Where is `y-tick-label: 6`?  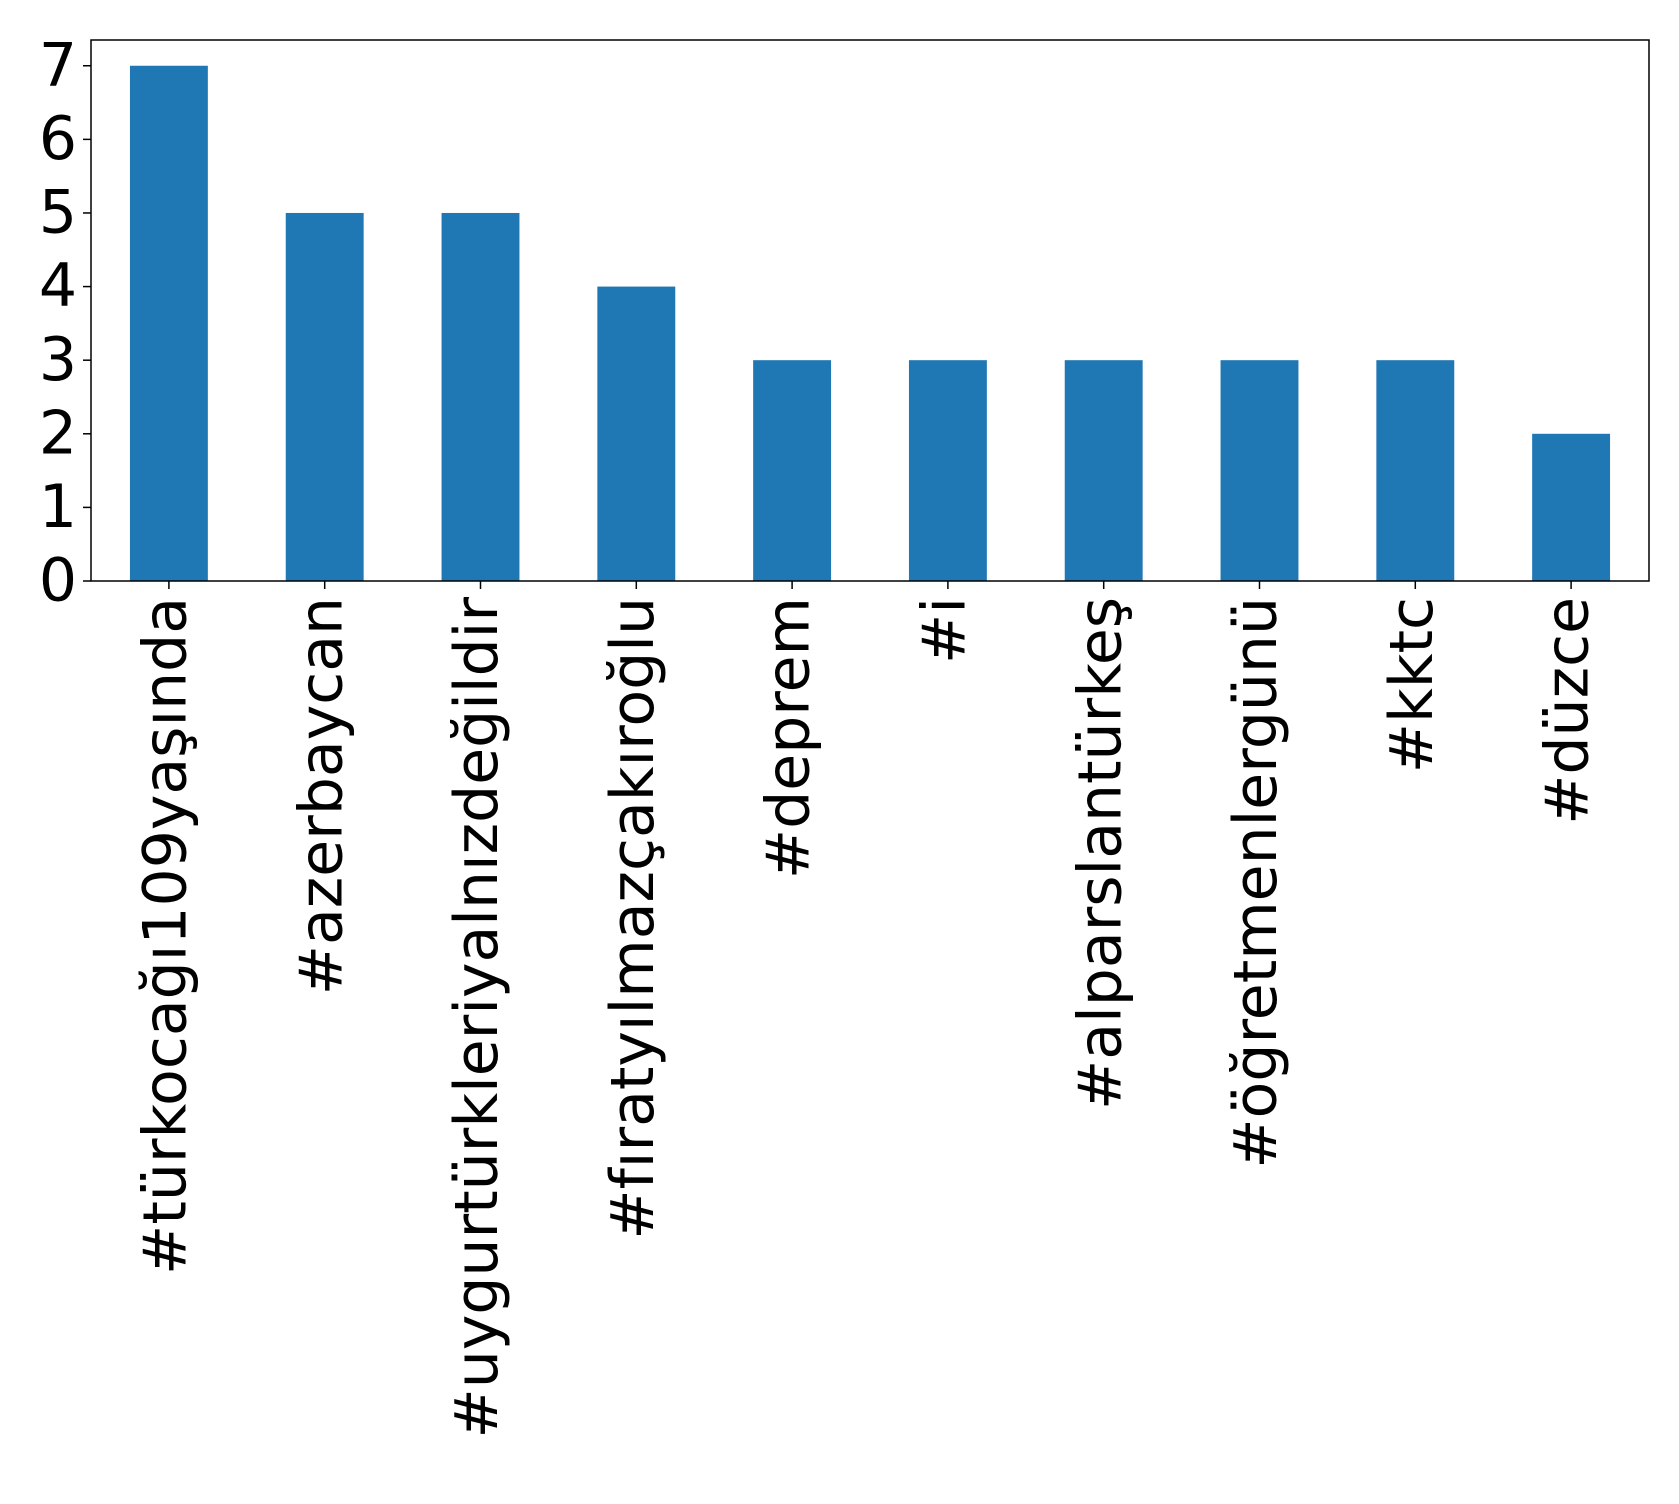
y-tick-label: 6 is located at coordinates (58, 139).